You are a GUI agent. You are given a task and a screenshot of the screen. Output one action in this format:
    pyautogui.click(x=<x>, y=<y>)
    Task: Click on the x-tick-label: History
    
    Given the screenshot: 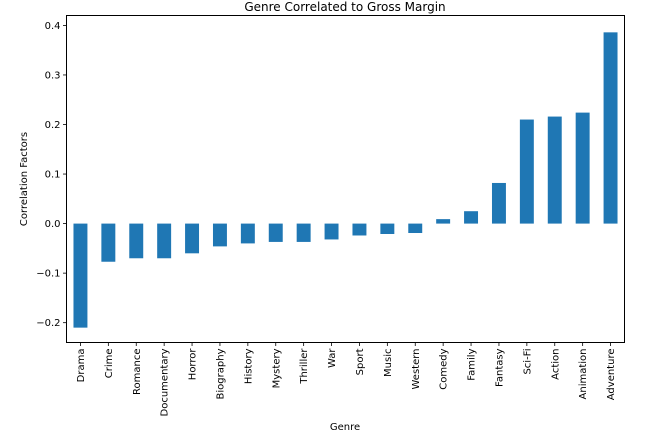 What is the action you would take?
    pyautogui.click(x=248, y=366)
    